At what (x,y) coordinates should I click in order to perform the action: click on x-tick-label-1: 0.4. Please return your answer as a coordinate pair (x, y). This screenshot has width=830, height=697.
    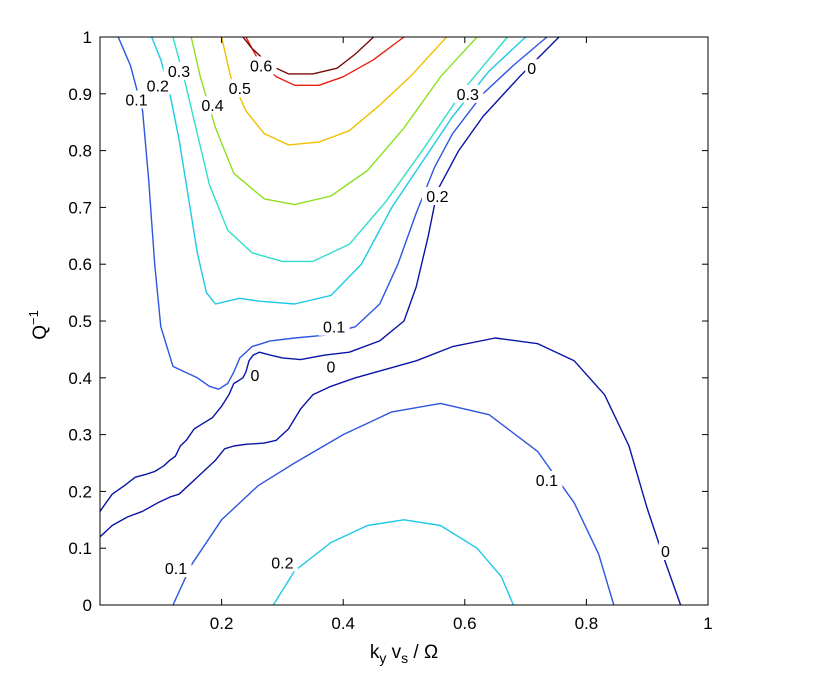
    Looking at the image, I should click on (343, 623).